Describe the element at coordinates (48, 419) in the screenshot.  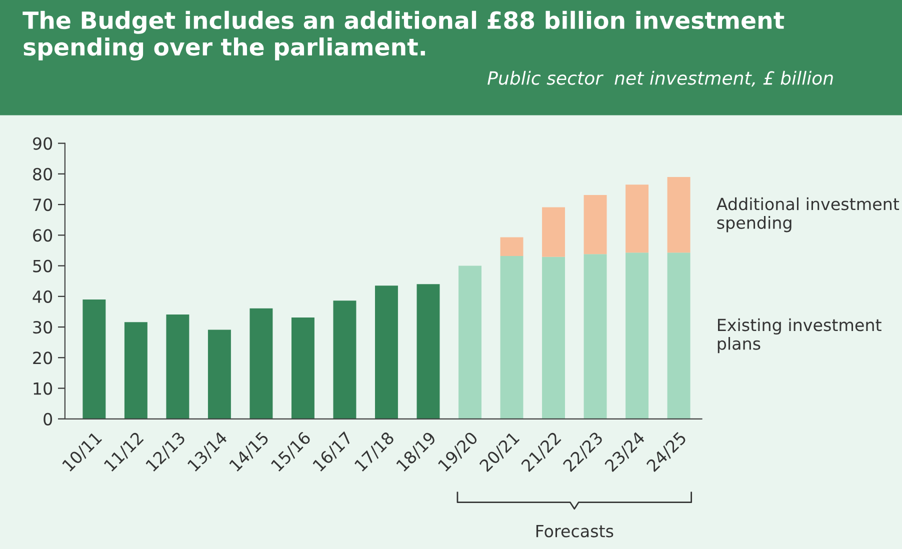
I see `y-tick-label: 0` at that location.